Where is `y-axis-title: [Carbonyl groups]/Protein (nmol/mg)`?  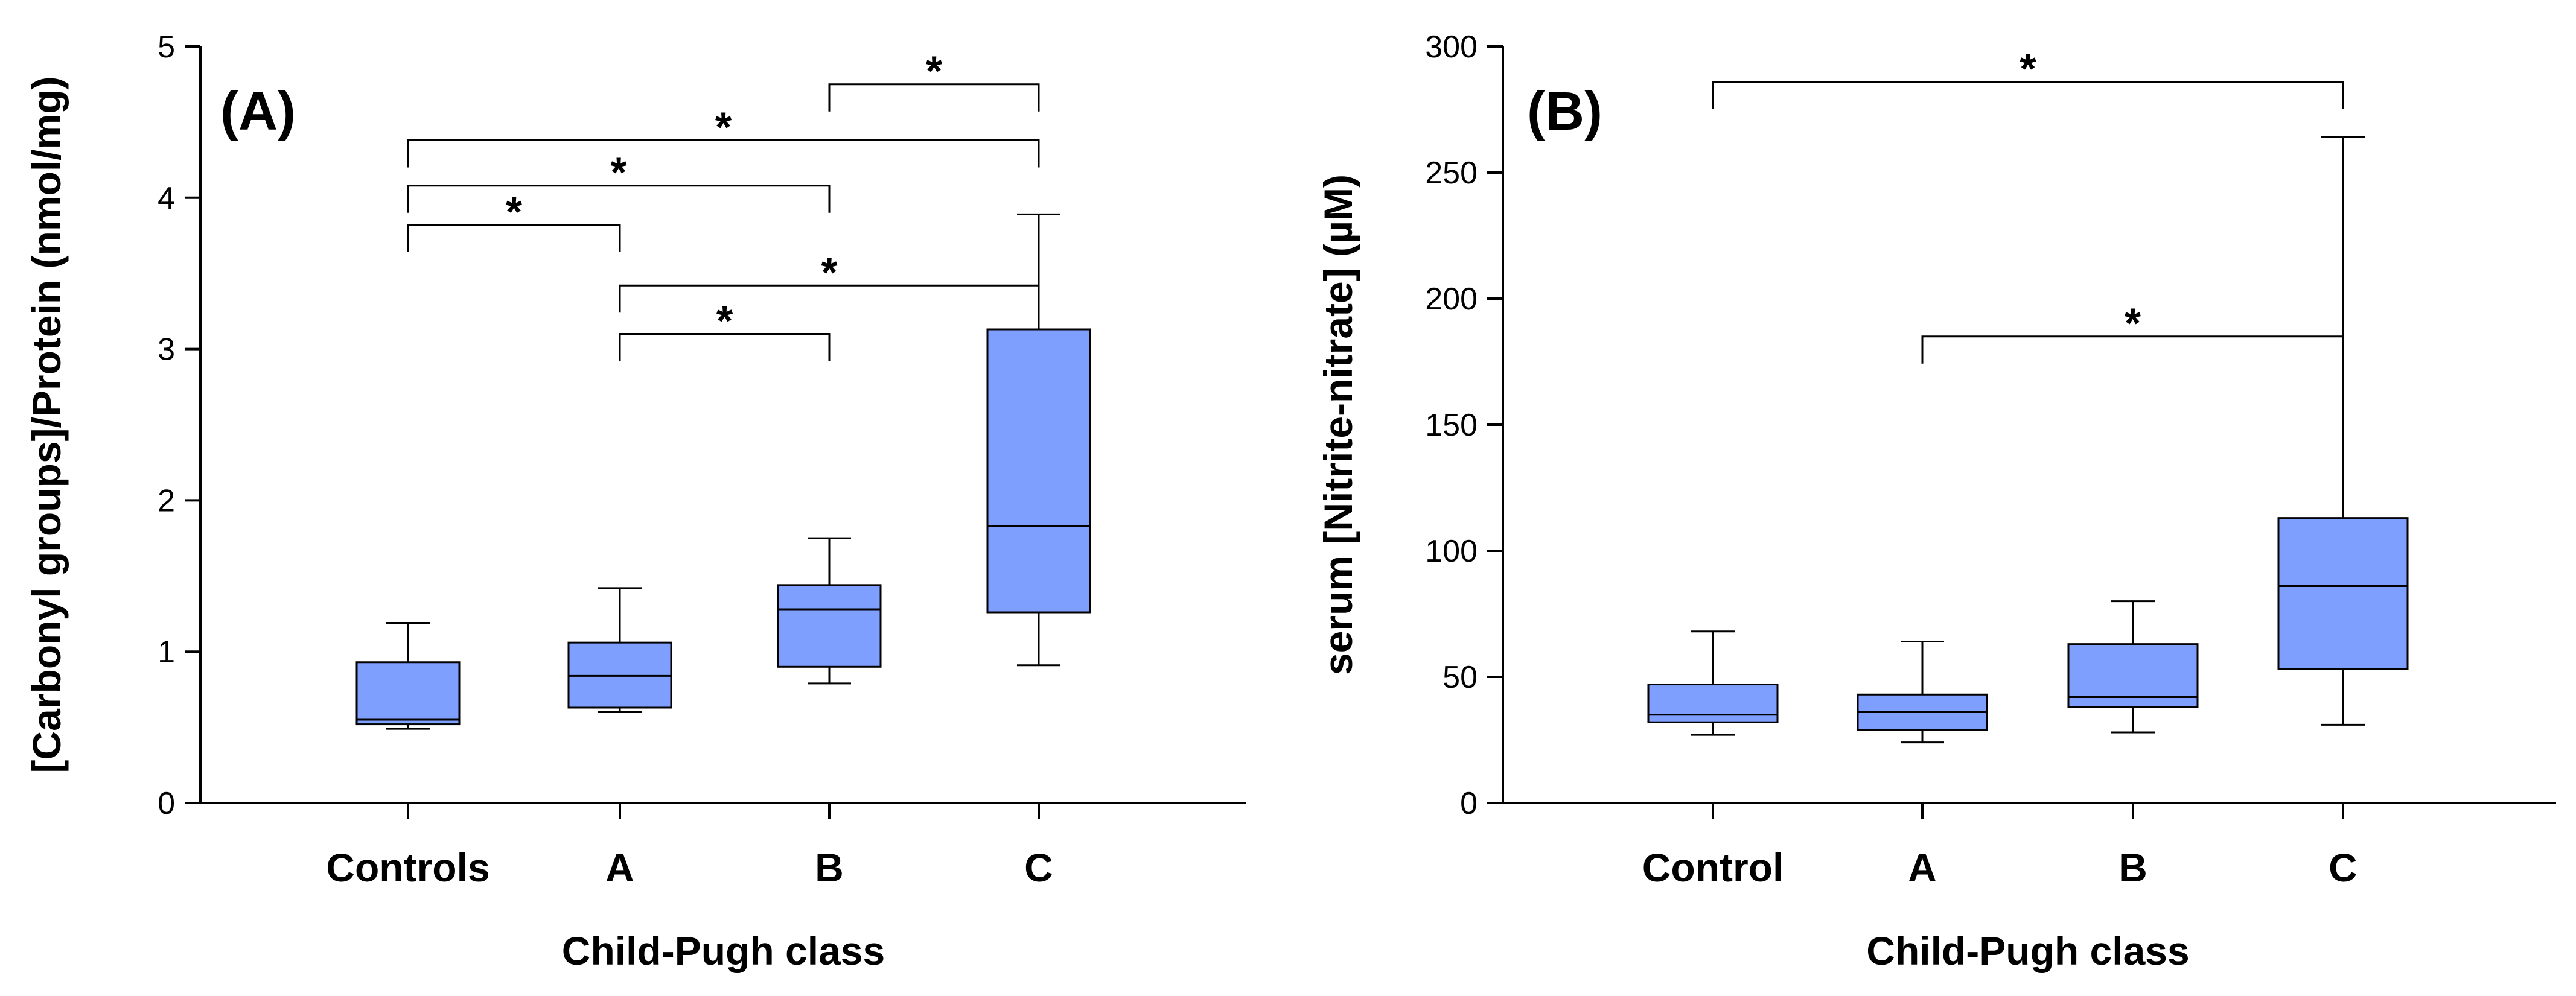 y-axis-title: [Carbonyl groups]/Protein (nmol/mg) is located at coordinates (46, 425).